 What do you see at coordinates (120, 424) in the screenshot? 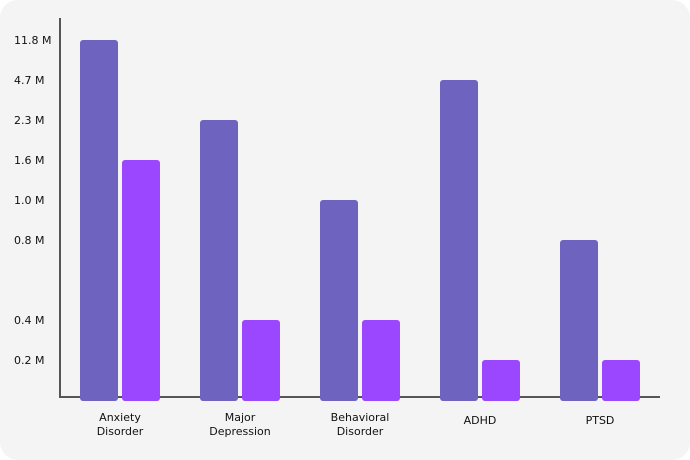
I see `x-category-label: Anxiety Disorder` at bounding box center [120, 424].